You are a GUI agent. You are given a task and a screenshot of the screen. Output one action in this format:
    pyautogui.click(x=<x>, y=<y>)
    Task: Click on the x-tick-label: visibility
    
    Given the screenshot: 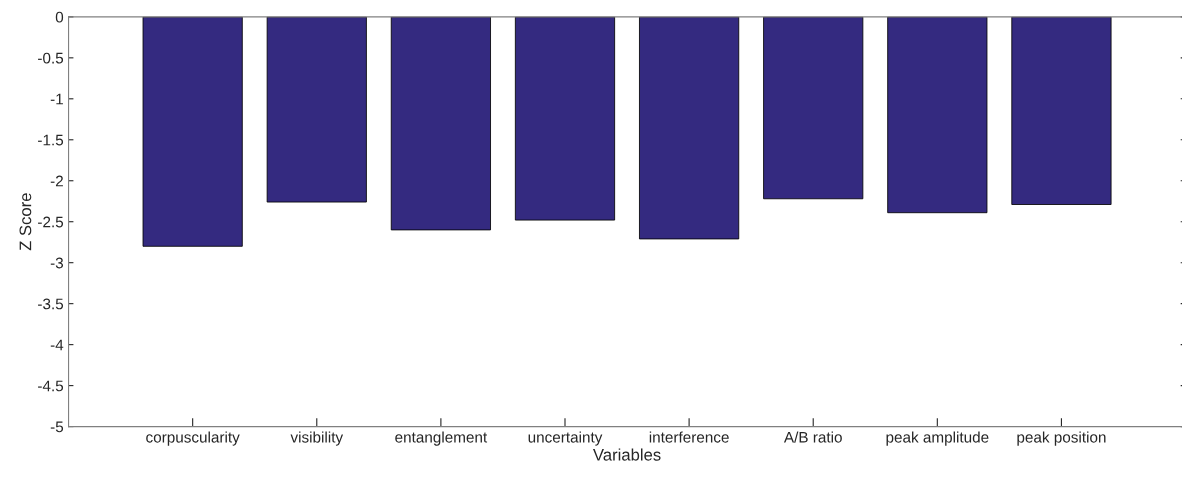 What is the action you would take?
    pyautogui.click(x=317, y=438)
    